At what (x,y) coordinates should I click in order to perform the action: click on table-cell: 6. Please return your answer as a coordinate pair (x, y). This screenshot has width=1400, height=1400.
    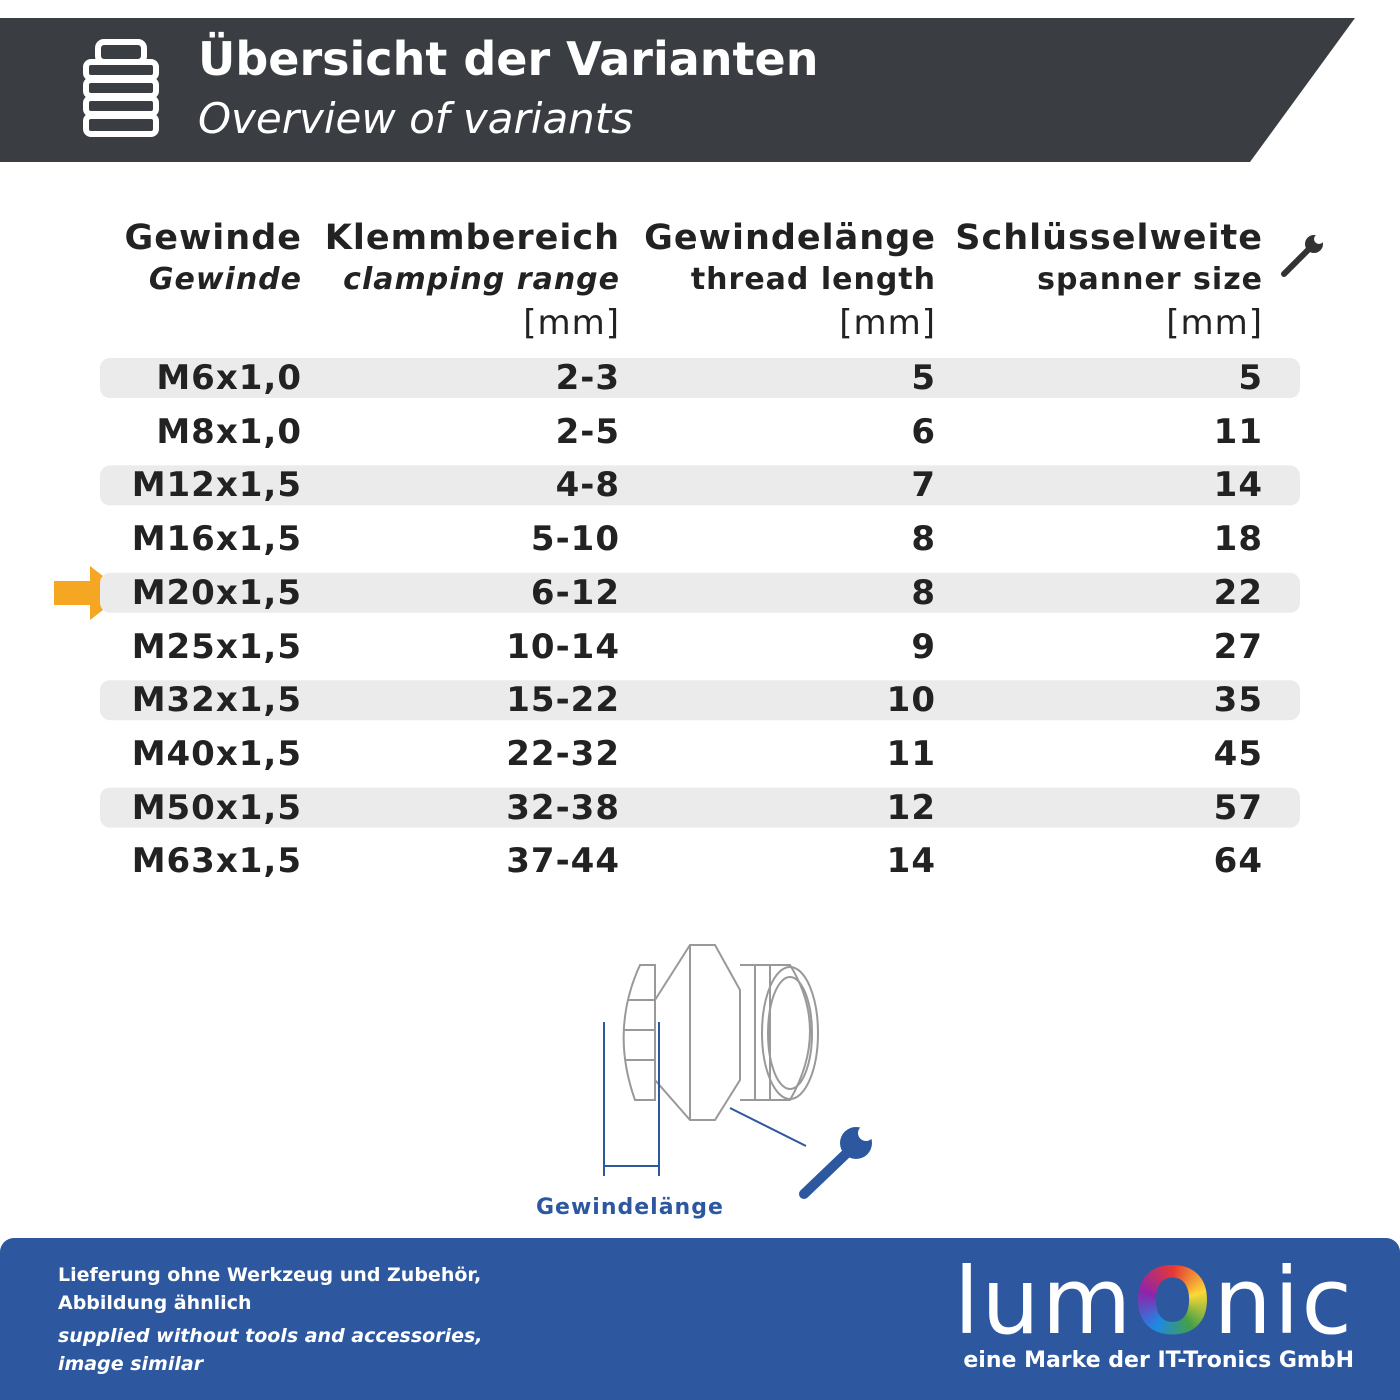
    Looking at the image, I should click on (923, 431).